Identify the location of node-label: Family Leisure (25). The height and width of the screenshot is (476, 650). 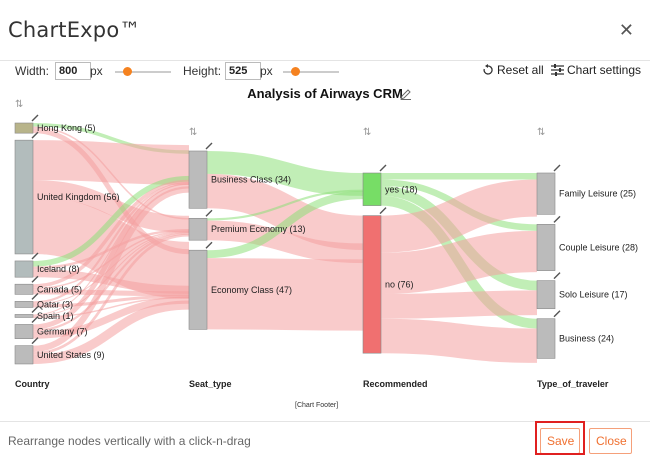
(597, 194).